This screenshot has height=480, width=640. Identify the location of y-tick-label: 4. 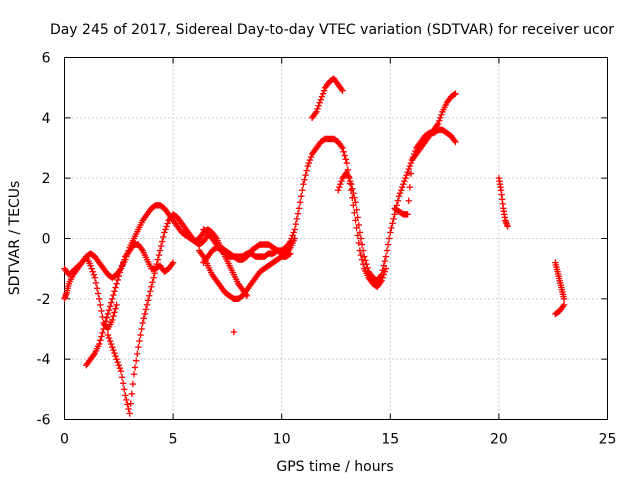
(46, 119).